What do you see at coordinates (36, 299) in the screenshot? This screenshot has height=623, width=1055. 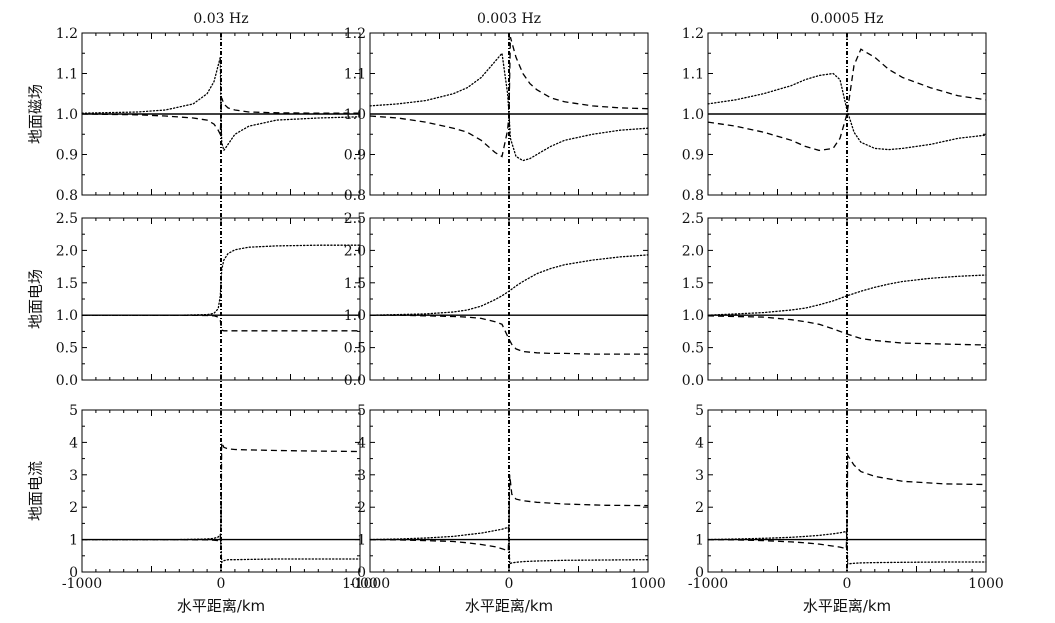 I see `row-title: 地面电场` at bounding box center [36, 299].